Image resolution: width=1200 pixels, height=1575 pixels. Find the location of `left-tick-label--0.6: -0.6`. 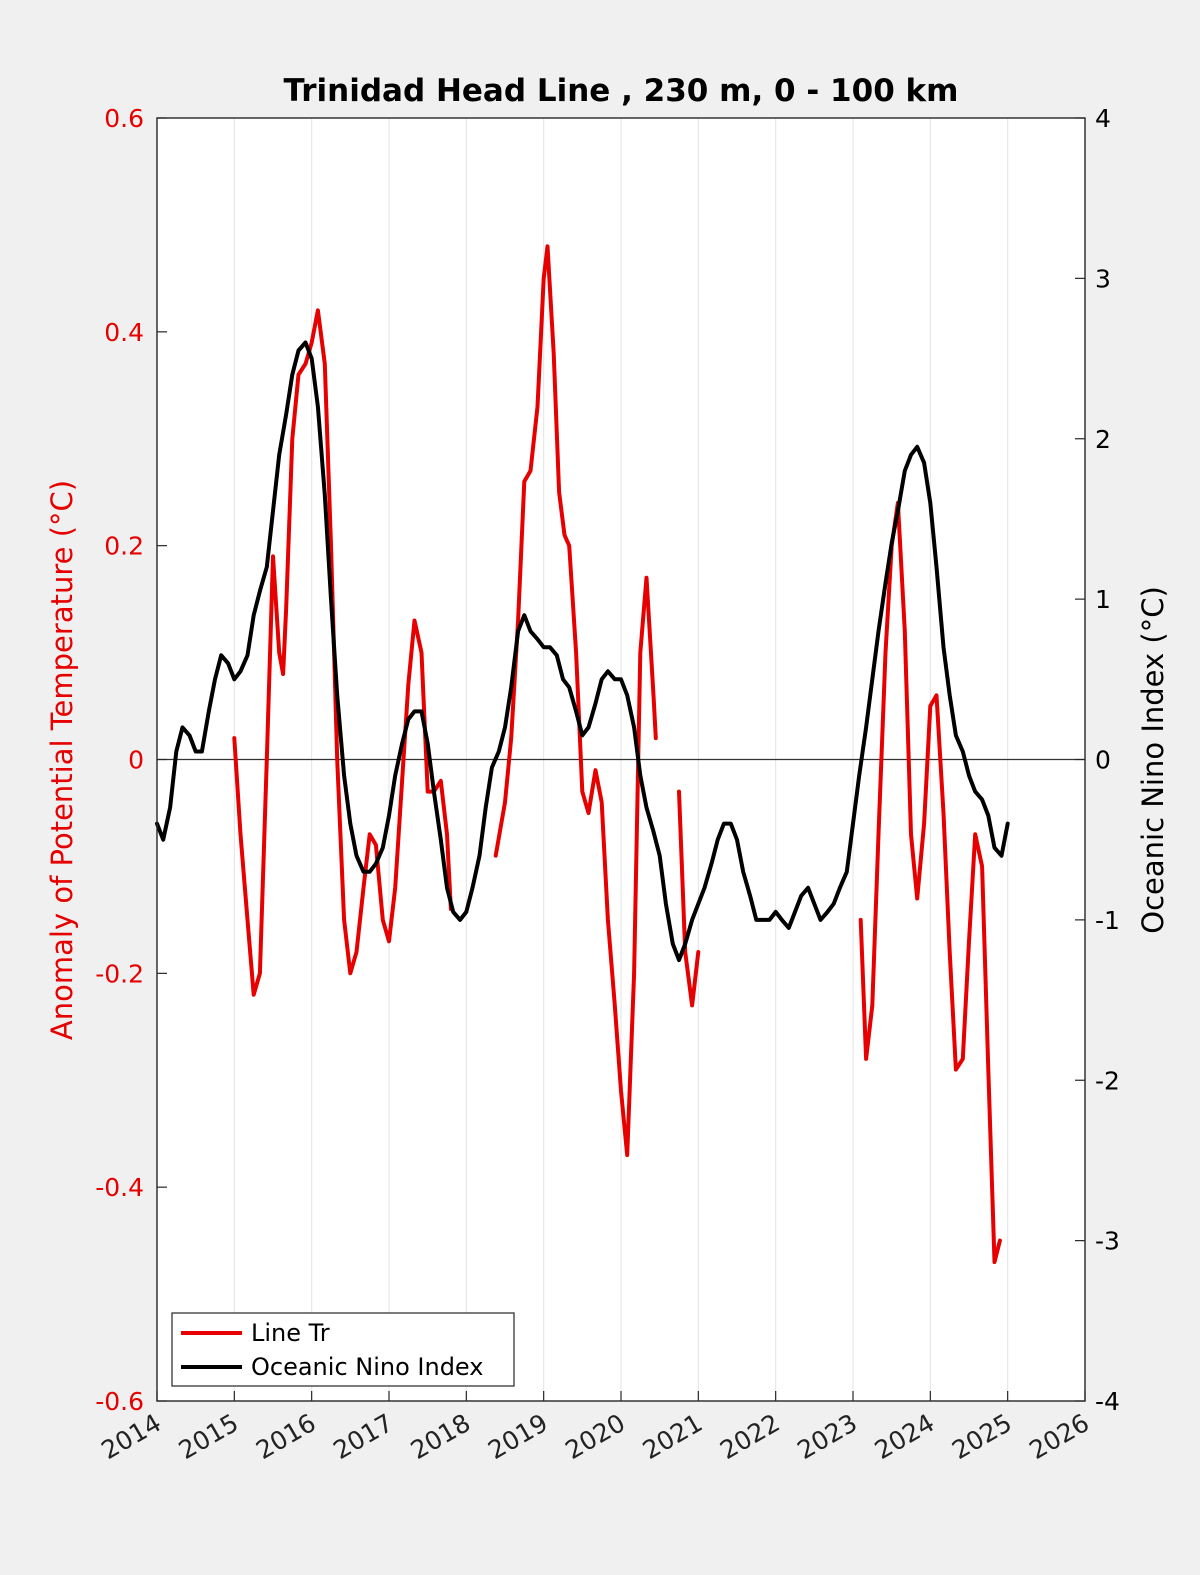

left-tick-label--0.6: -0.6 is located at coordinates (119, 1401).